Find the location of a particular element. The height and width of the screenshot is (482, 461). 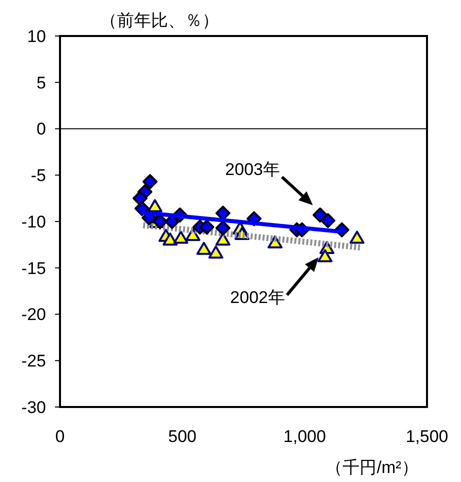

x-tick-label: 1,000 is located at coordinates (304, 436).